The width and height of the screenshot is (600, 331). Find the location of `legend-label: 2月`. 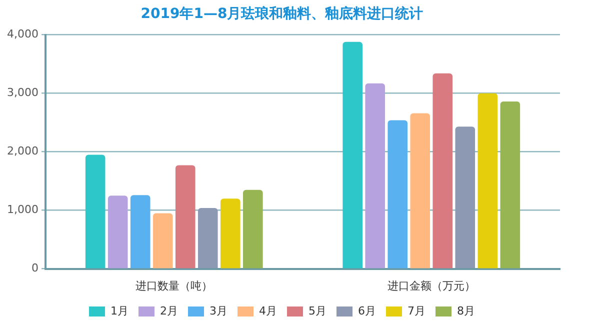

legend-label: 2月 is located at coordinates (169, 311).